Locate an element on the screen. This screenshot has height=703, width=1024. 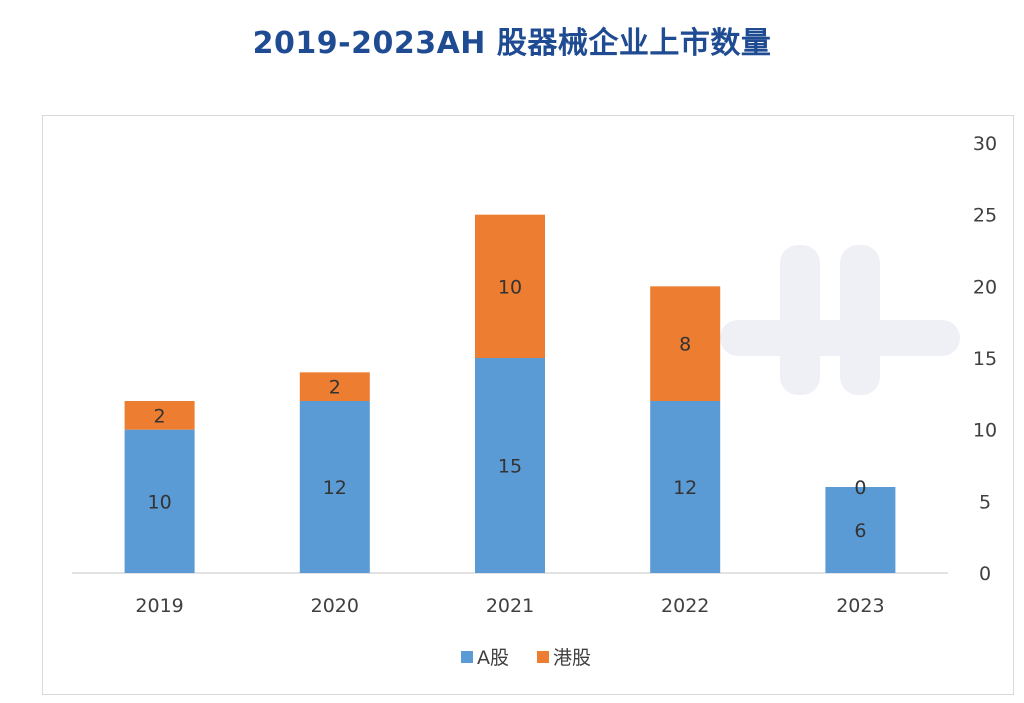
y-tick-label: 0 is located at coordinates (985, 574).